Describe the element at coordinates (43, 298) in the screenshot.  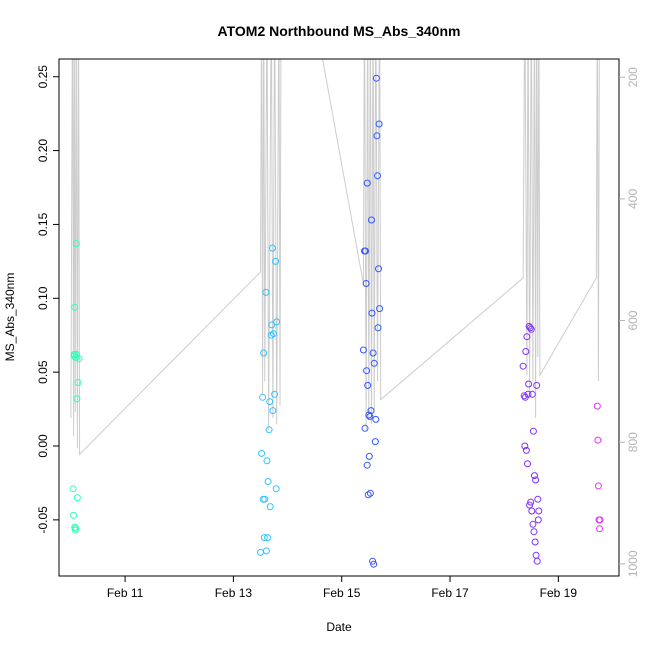
I see `y-tick-label: 0.10` at that location.